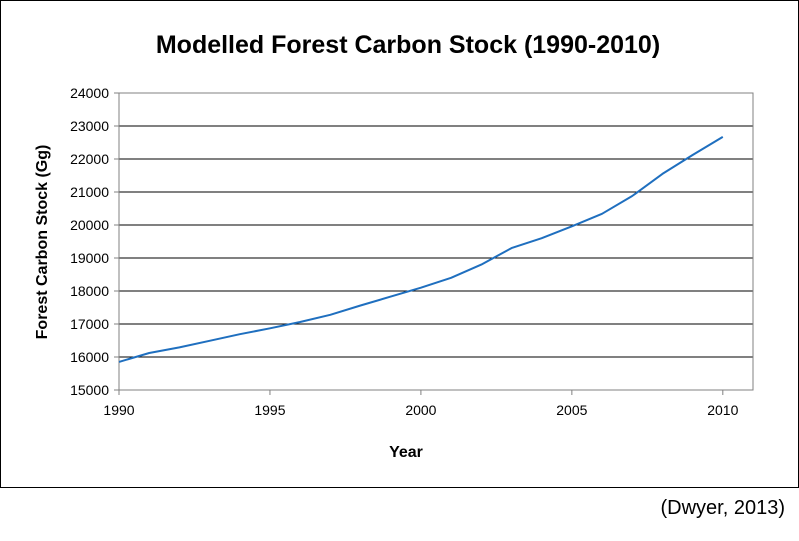 This screenshot has height=541, width=799. I want to click on x-tick-label: 2005, so click(571, 410).